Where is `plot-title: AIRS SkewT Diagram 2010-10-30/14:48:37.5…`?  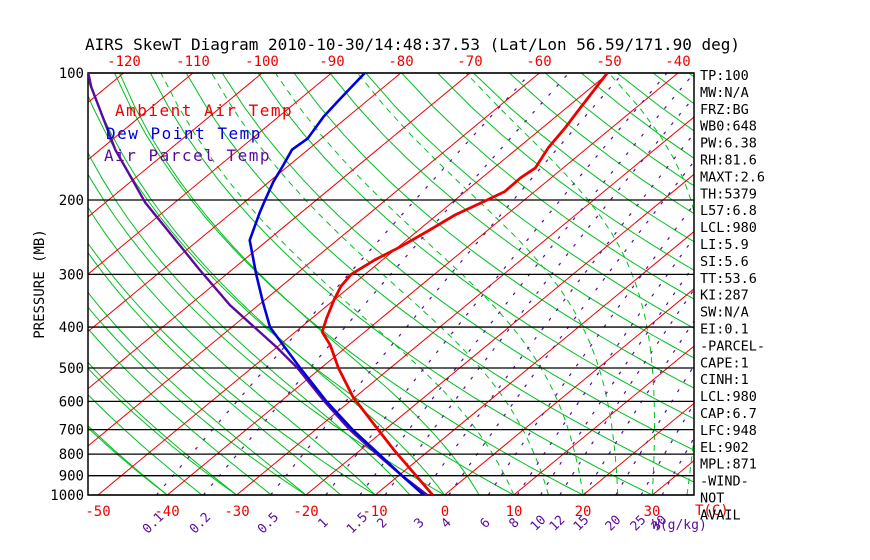 plot-title: AIRS SkewT Diagram 2010-10-30/14:48:37.5… is located at coordinates (412, 44).